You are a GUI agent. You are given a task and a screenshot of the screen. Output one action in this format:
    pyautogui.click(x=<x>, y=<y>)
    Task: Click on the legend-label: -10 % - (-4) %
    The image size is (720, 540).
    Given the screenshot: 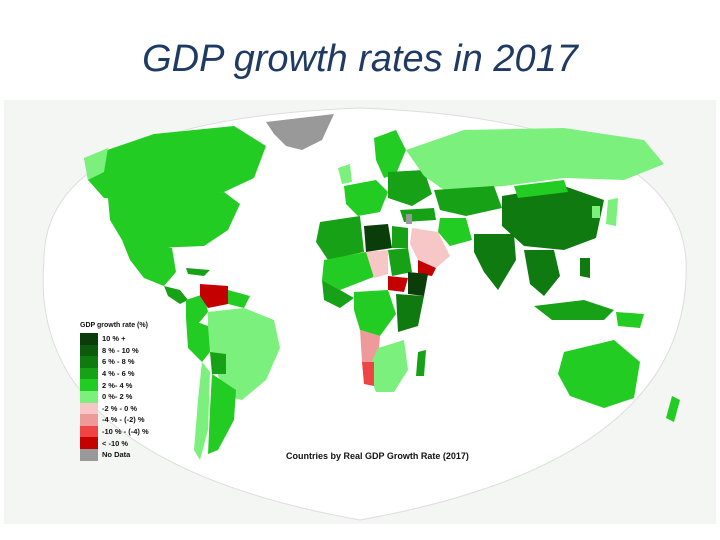 What is the action you would take?
    pyautogui.click(x=125, y=432)
    